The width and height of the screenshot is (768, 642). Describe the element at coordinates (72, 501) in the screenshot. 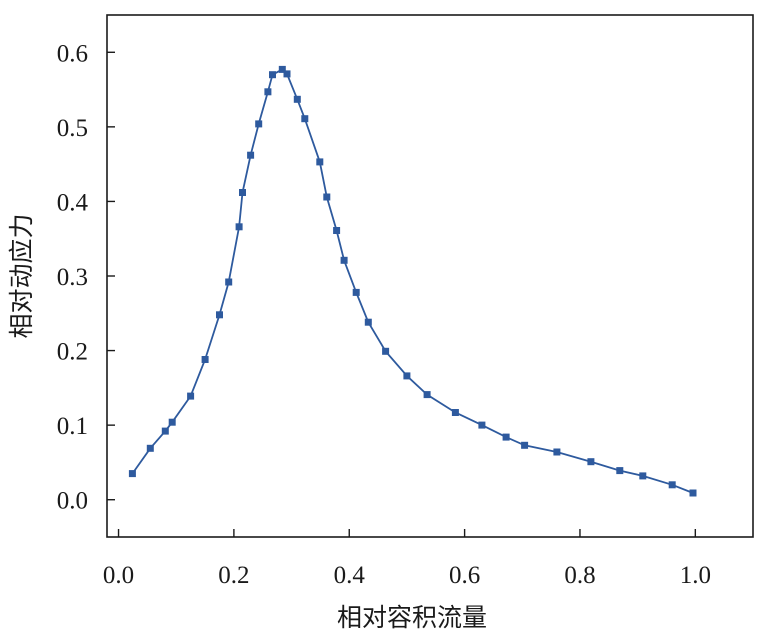

I see `y-tick-label: 0.0` at that location.